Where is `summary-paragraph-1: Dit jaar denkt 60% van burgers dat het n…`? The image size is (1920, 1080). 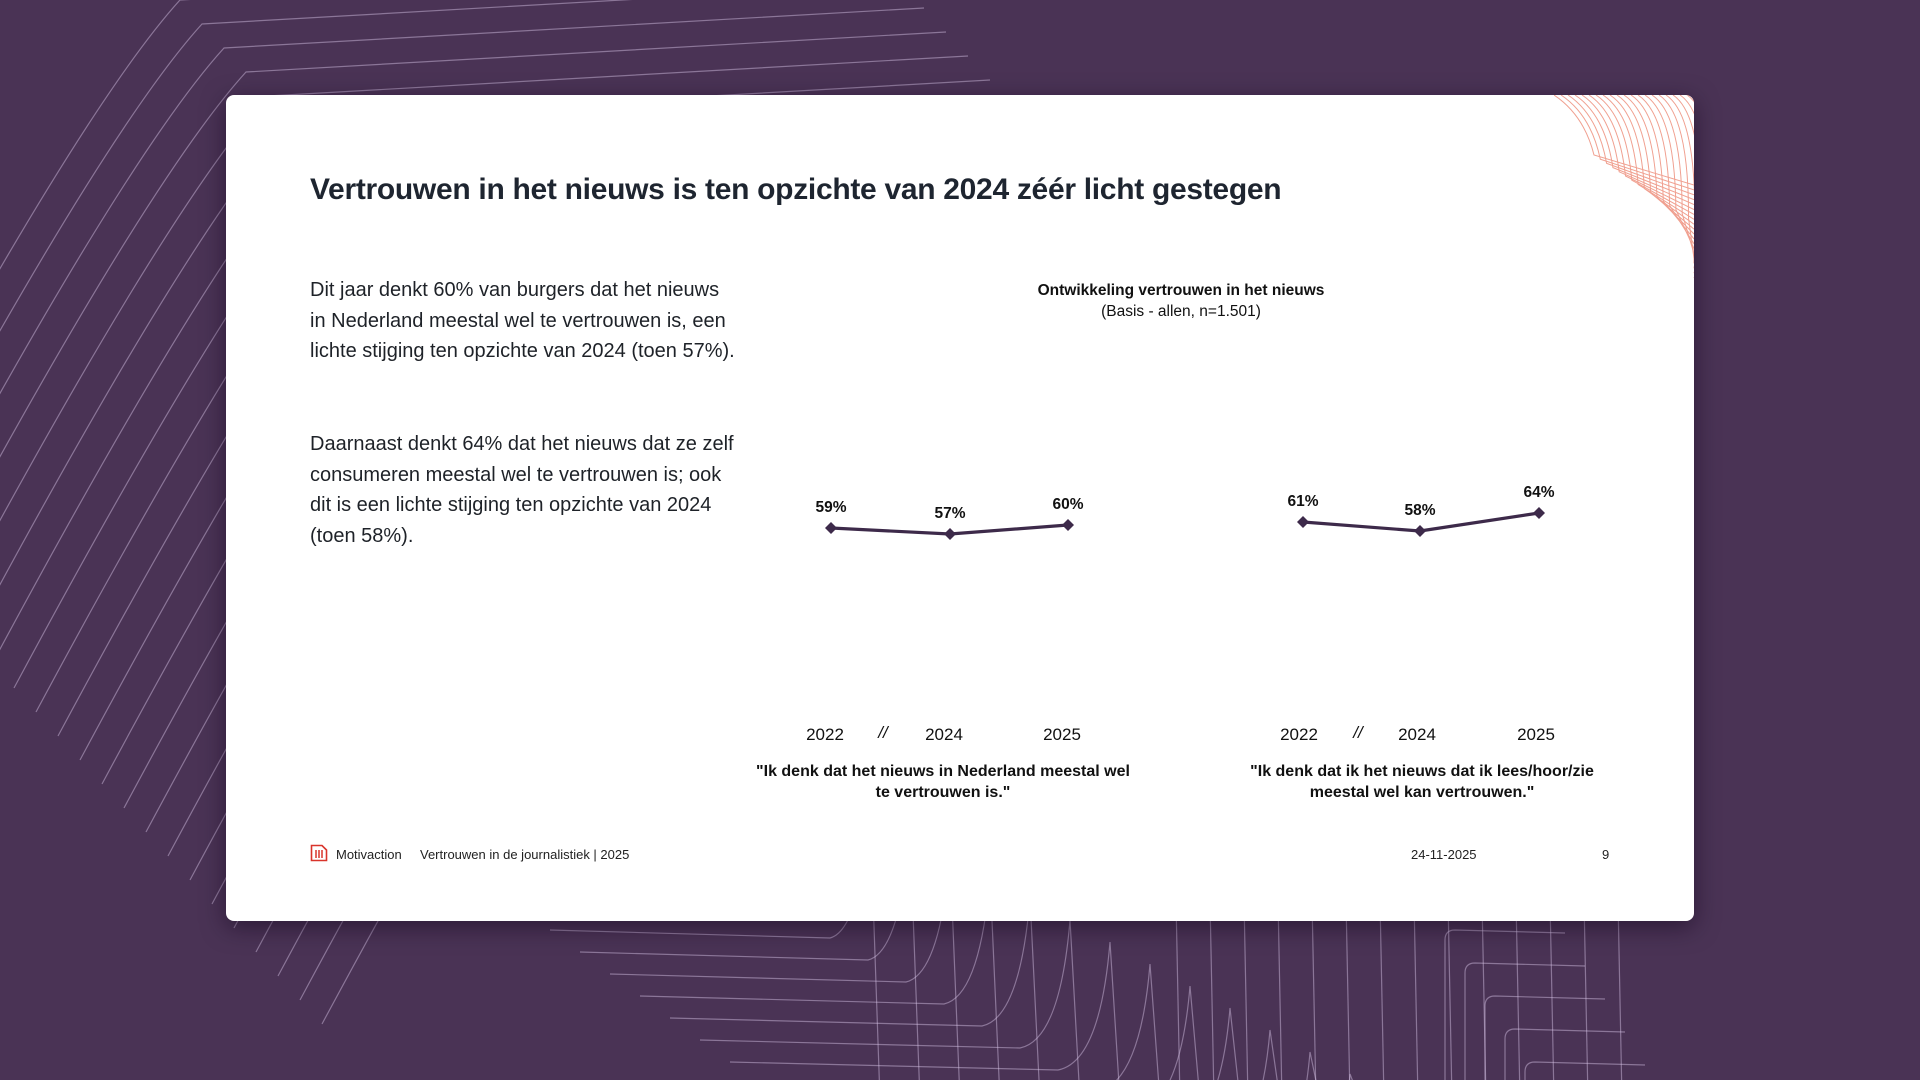
summary-paragraph-1: Dit jaar denkt 60% van burgers dat het n… is located at coordinates (522, 321).